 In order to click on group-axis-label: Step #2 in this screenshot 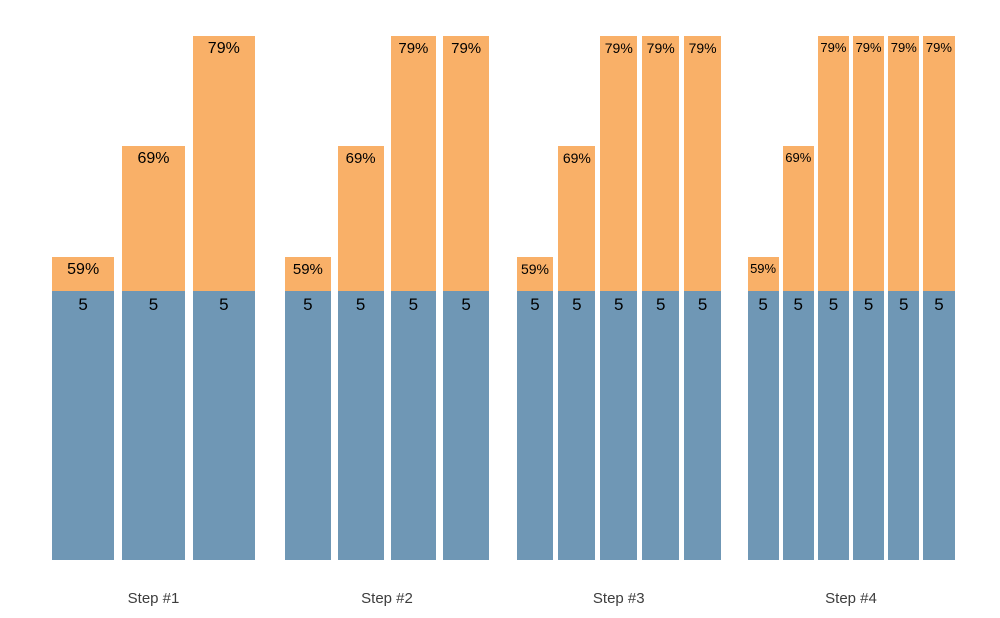, I will do `click(387, 598)`.